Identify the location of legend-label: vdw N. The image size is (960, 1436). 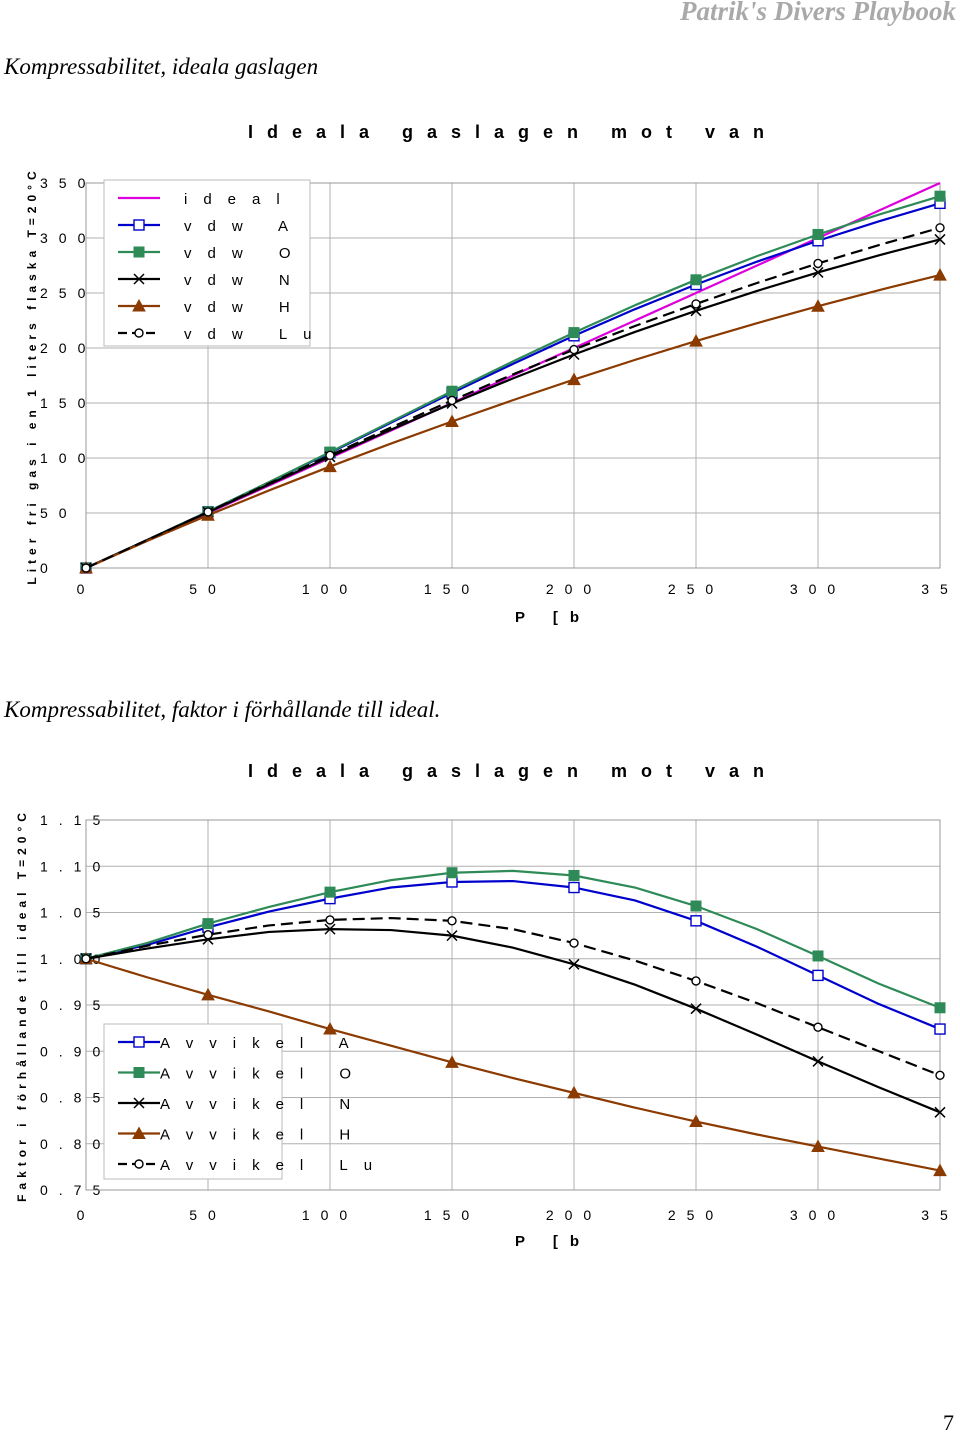
(245, 280).